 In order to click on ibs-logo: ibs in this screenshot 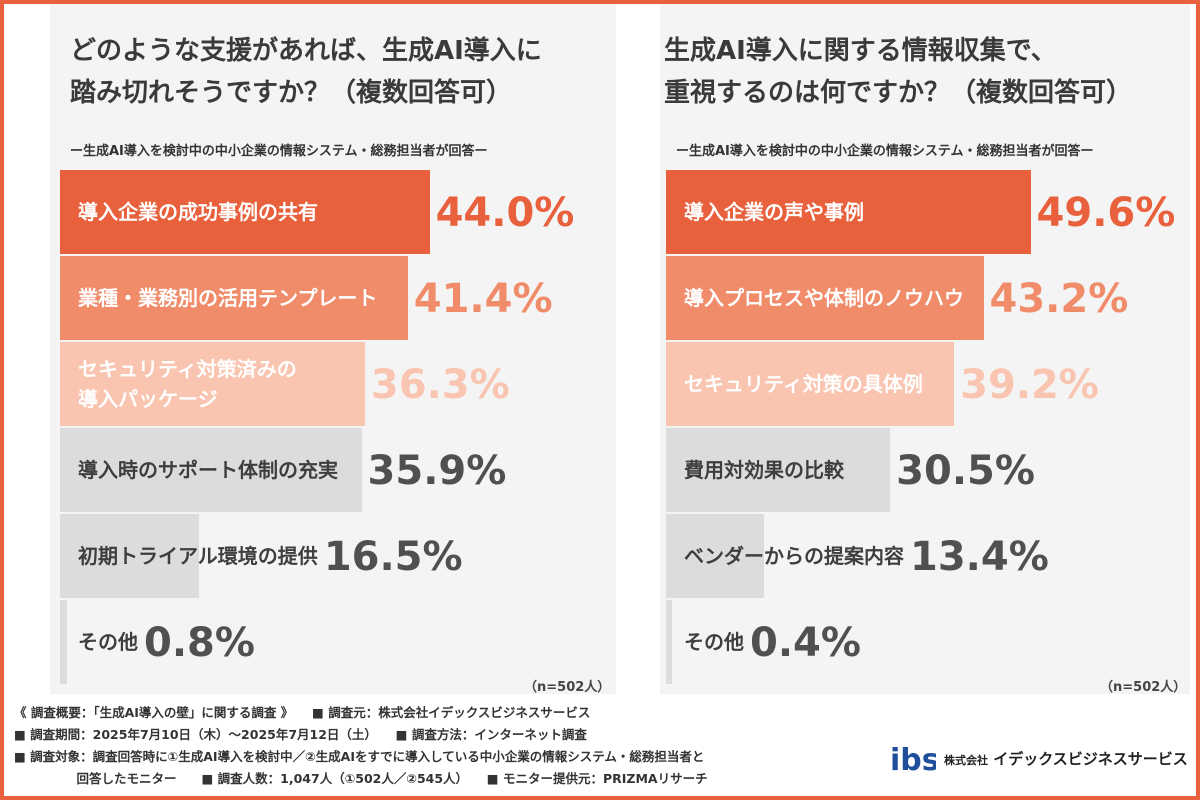, I will do `click(913, 759)`.